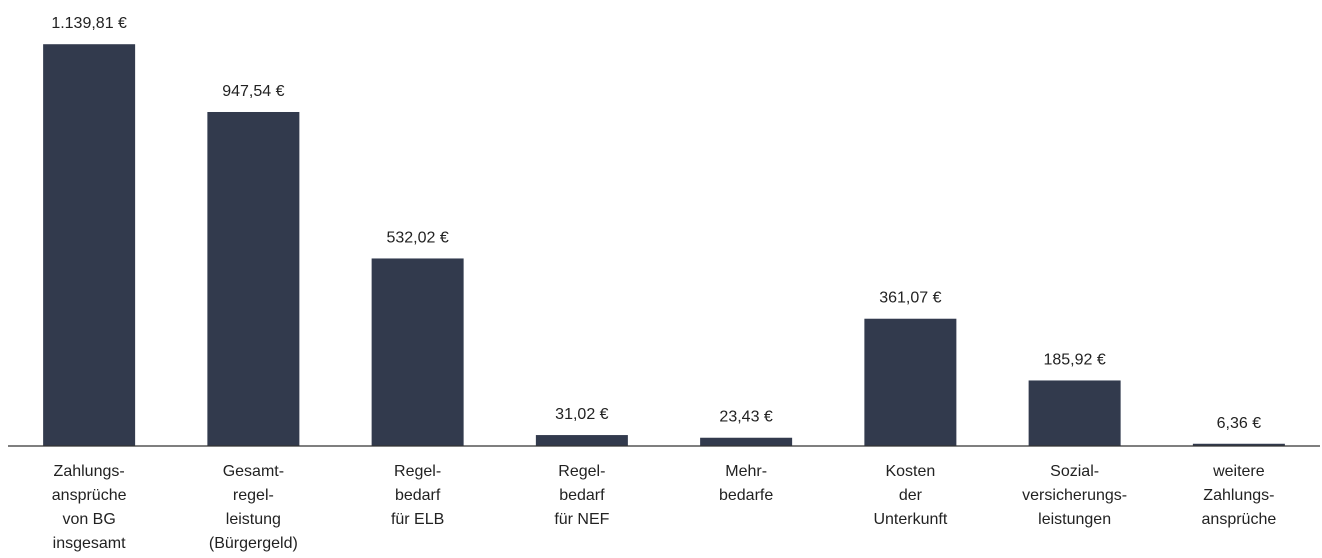  What do you see at coordinates (1239, 423) in the screenshot?
I see `value-label: 6,36 €` at bounding box center [1239, 423].